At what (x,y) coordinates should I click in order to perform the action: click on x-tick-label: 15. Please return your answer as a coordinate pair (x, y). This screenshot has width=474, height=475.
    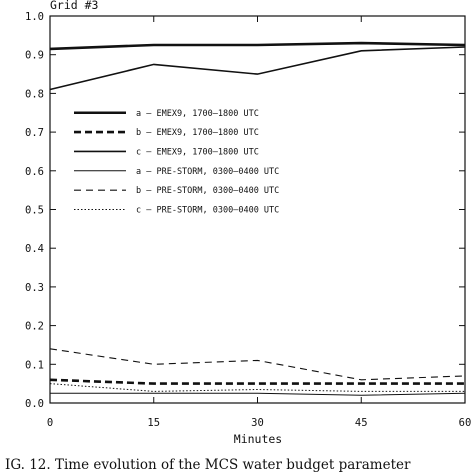
    Looking at the image, I should click on (153, 423).